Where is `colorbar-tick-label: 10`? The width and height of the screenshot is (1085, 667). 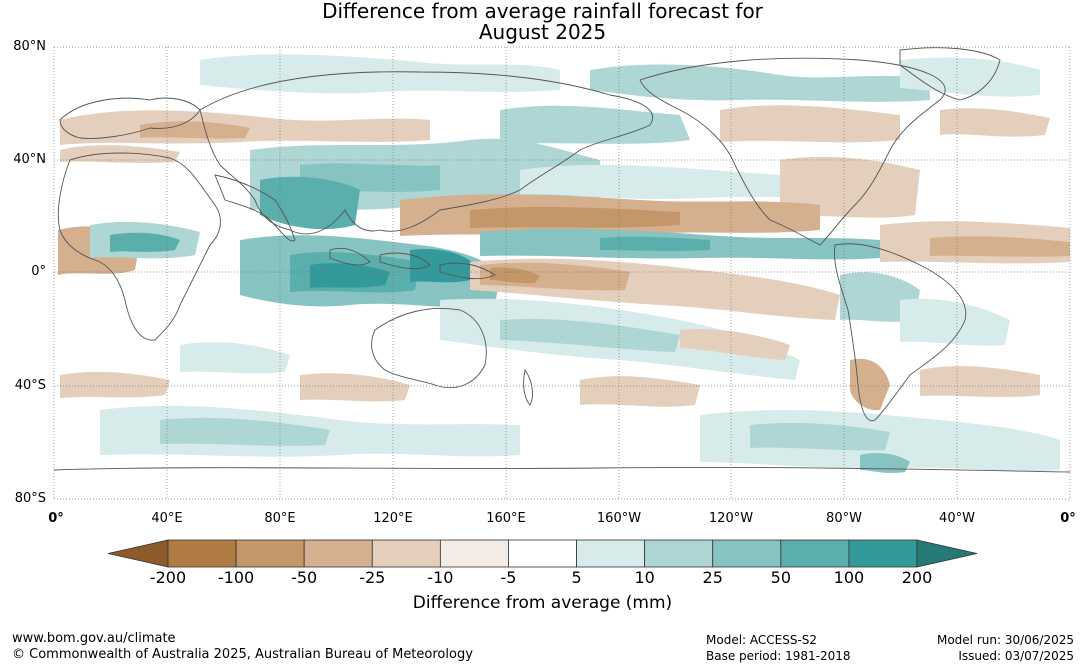
colorbar-tick-label: 10 is located at coordinates (644, 577).